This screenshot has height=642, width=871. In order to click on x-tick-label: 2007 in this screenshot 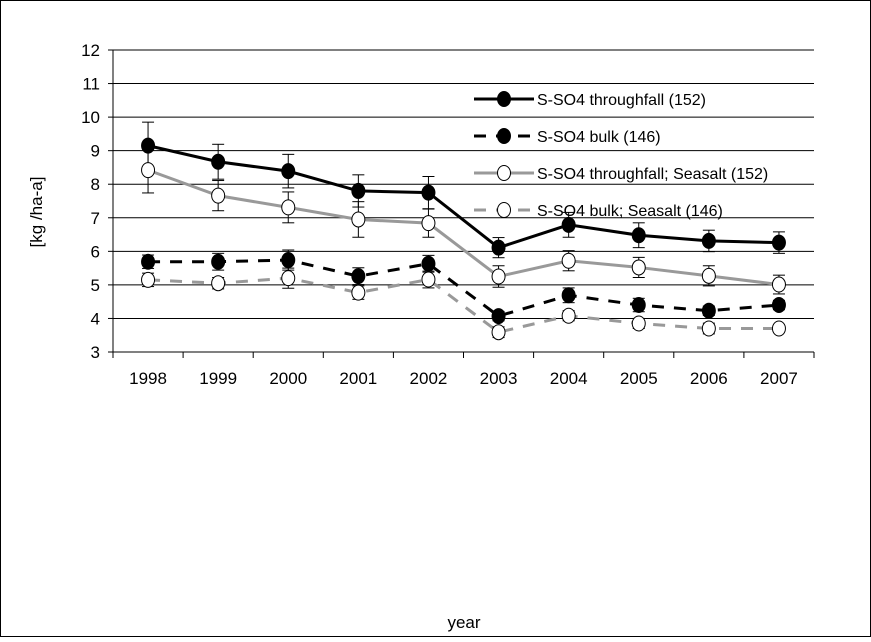, I will do `click(779, 378)`.